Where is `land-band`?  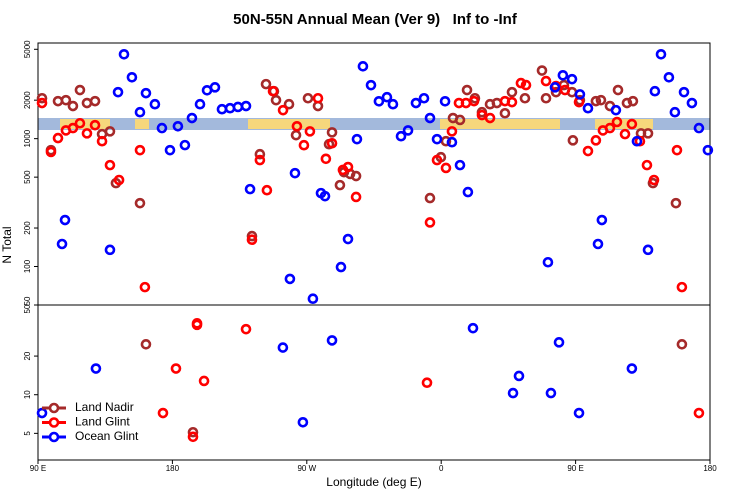
land-band is located at coordinates (289, 124).